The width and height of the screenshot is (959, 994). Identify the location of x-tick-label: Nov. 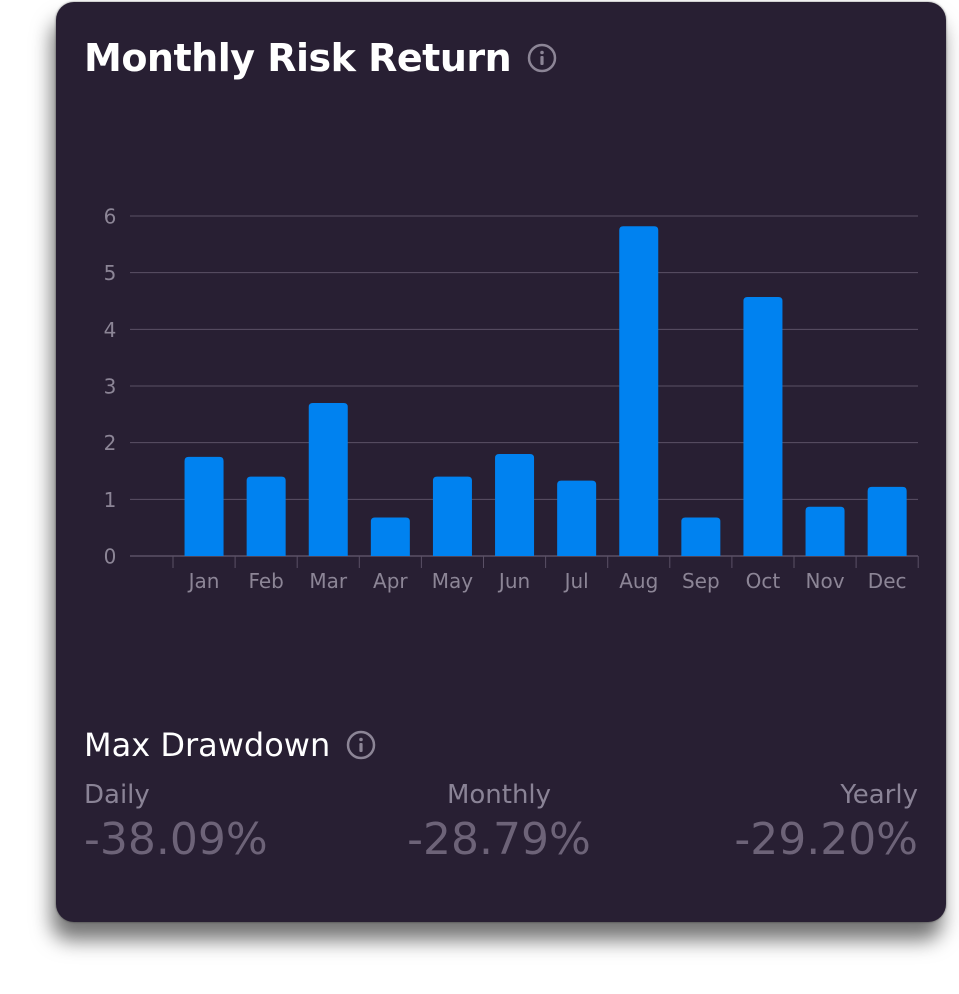
(825, 581).